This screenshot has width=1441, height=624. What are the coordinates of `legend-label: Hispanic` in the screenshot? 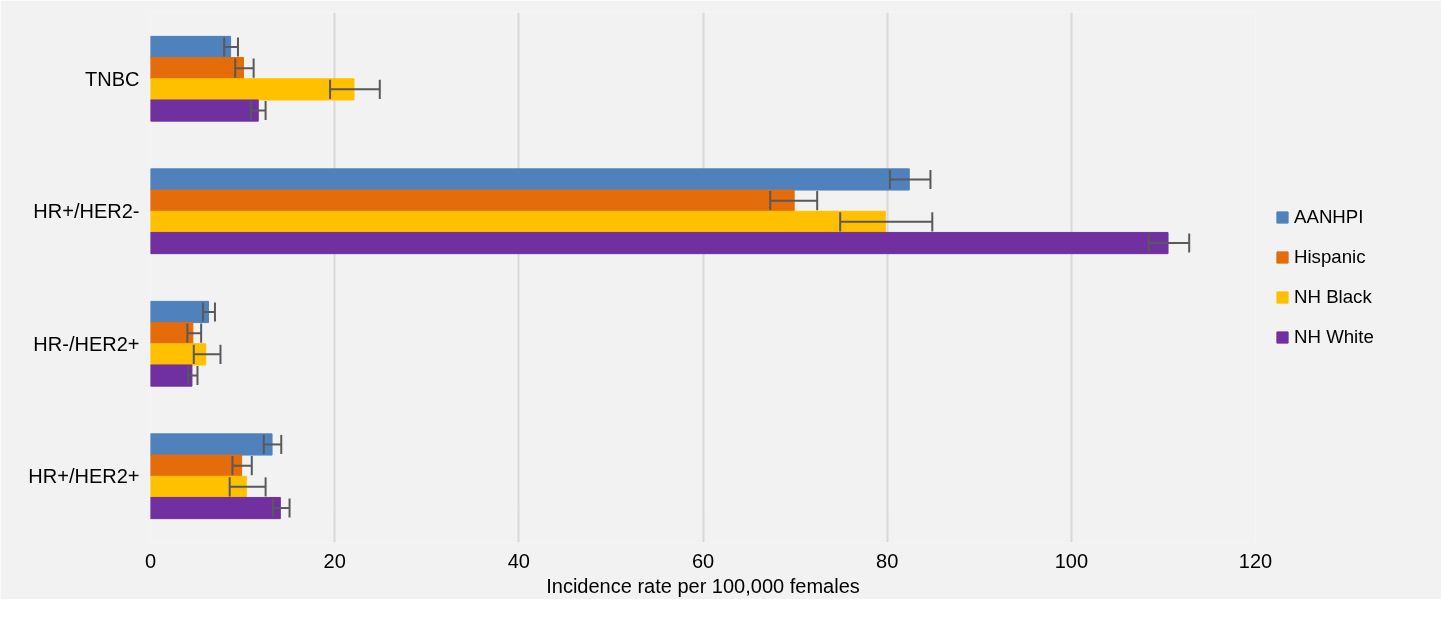 It's located at (1330, 257).